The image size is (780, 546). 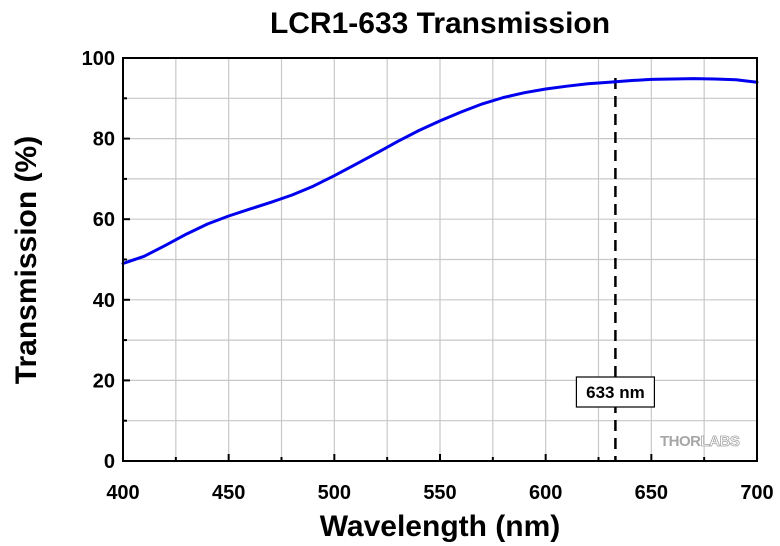 I want to click on wavelength-annotation: 633 nm, so click(x=615, y=392).